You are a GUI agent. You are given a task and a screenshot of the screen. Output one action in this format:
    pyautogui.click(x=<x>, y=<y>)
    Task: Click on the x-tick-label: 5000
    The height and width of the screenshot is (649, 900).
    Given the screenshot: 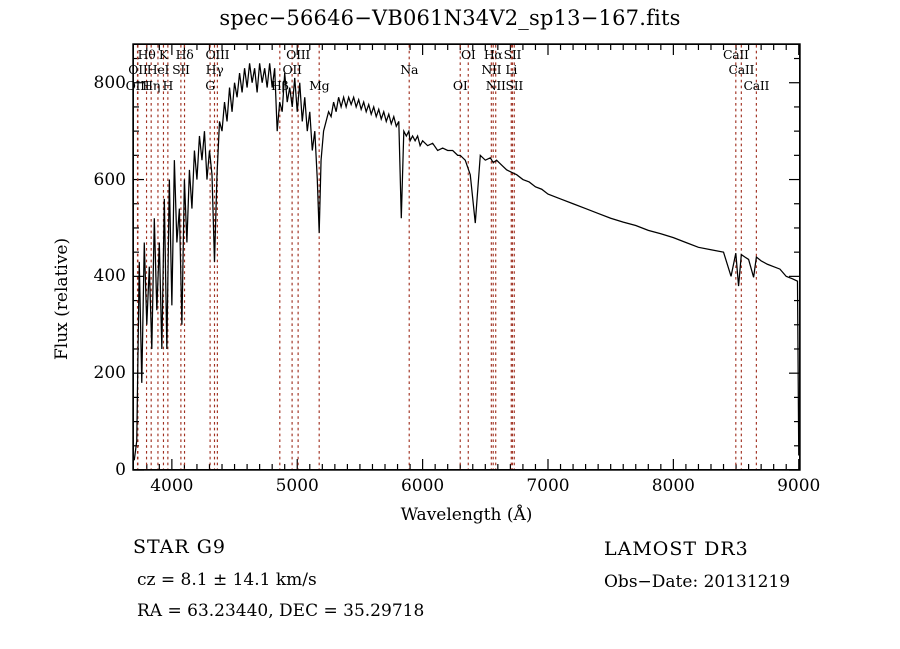 What is the action you would take?
    pyautogui.click(x=297, y=486)
    